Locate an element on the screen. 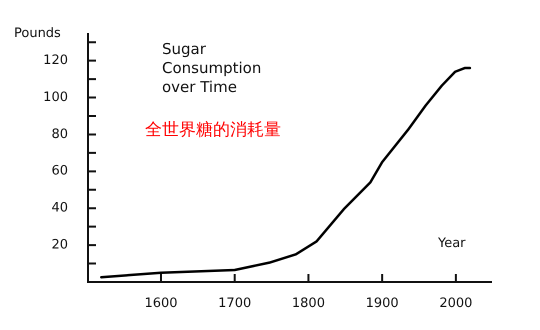 The height and width of the screenshot is (330, 540). text: Sugar Consumption over Time is located at coordinates (212, 68).